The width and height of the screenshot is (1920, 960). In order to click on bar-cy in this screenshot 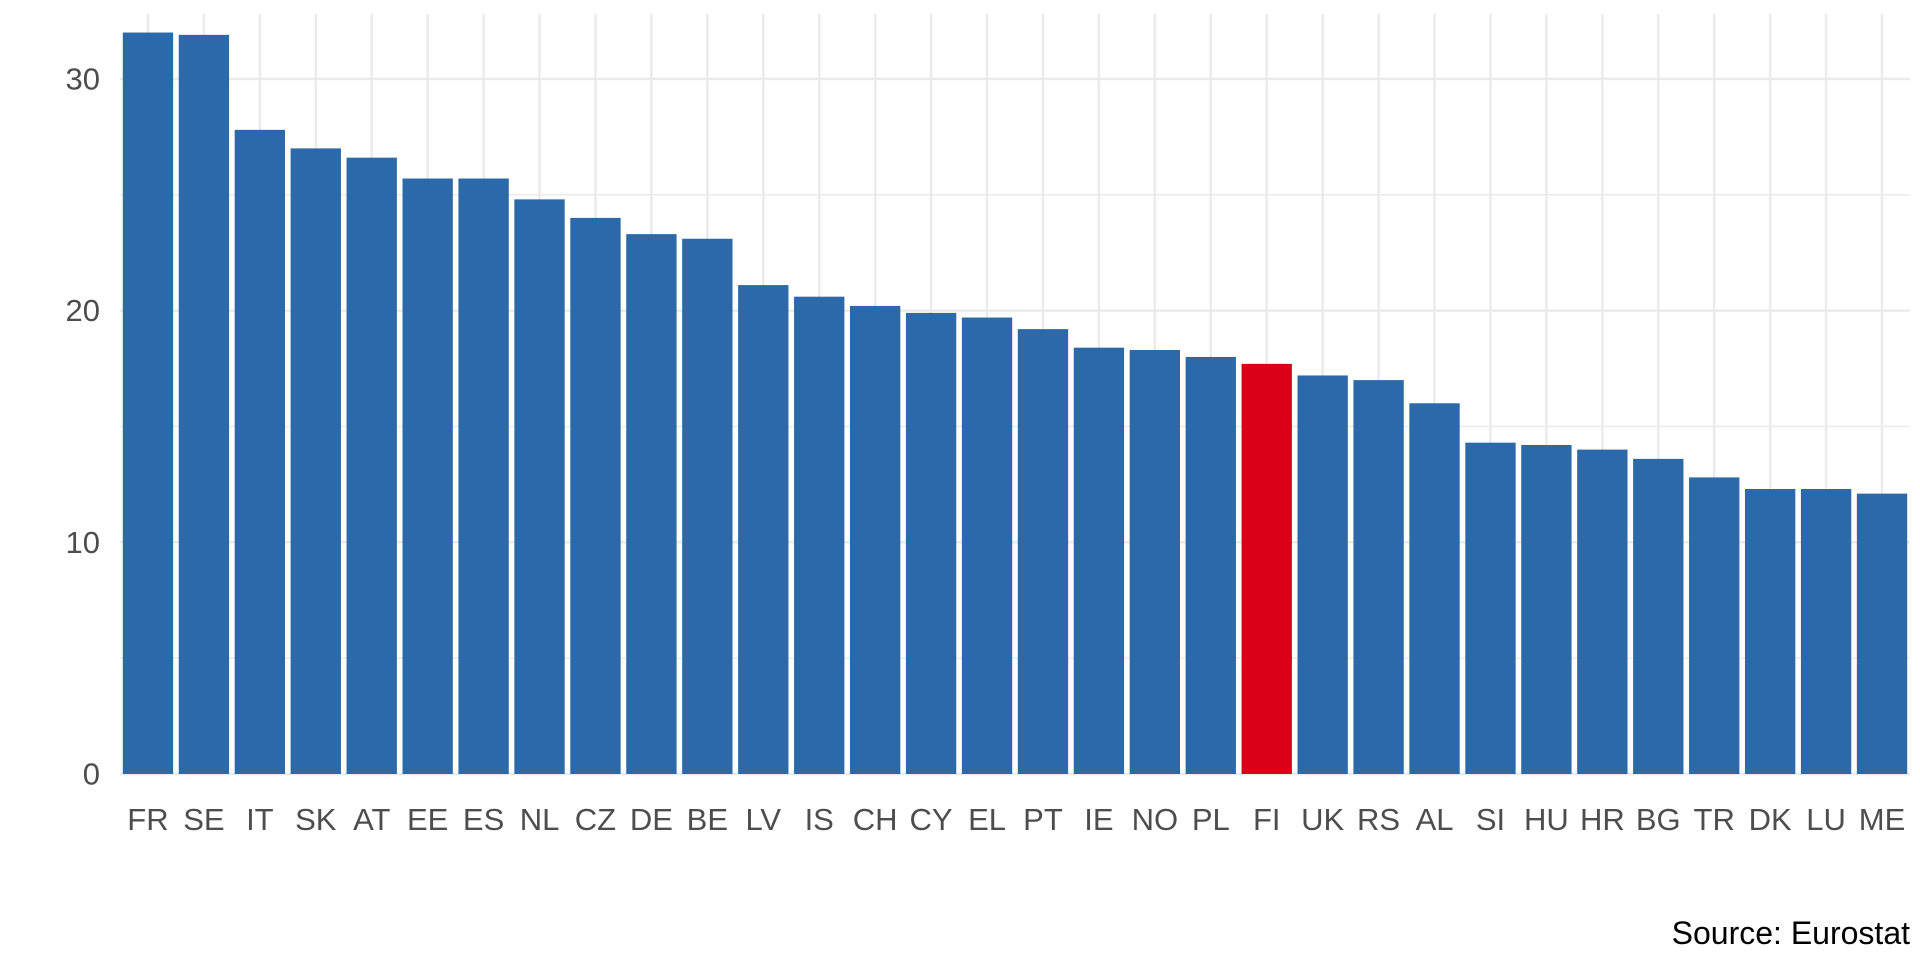, I will do `click(931, 543)`.